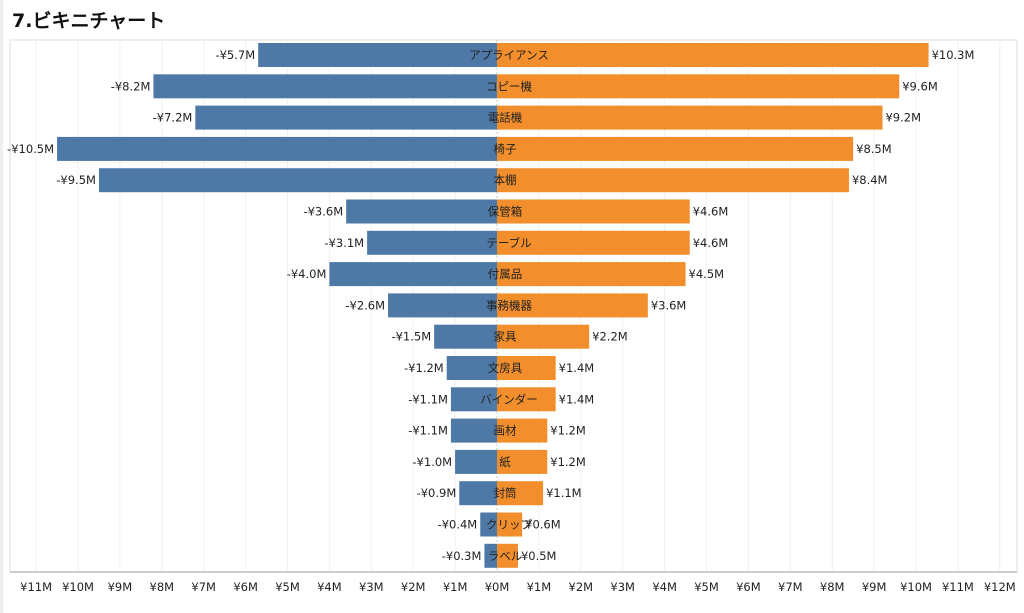 The height and width of the screenshot is (613, 1024). I want to click on x-tick-label: ¥12M, so click(1000, 587).